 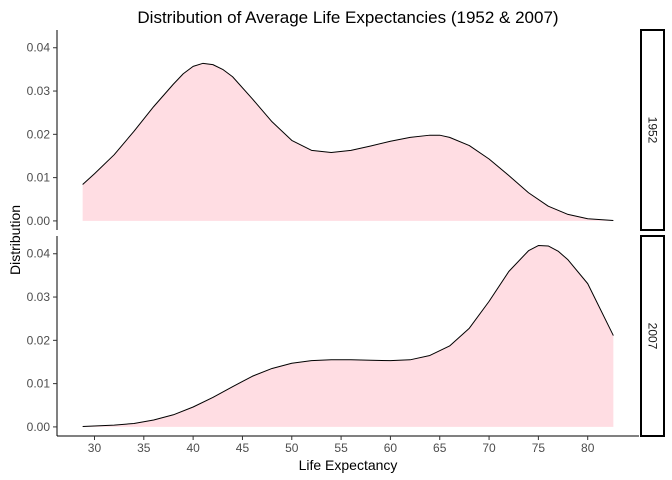 What do you see at coordinates (144, 448) in the screenshot?
I see `x-tick-label: 35` at bounding box center [144, 448].